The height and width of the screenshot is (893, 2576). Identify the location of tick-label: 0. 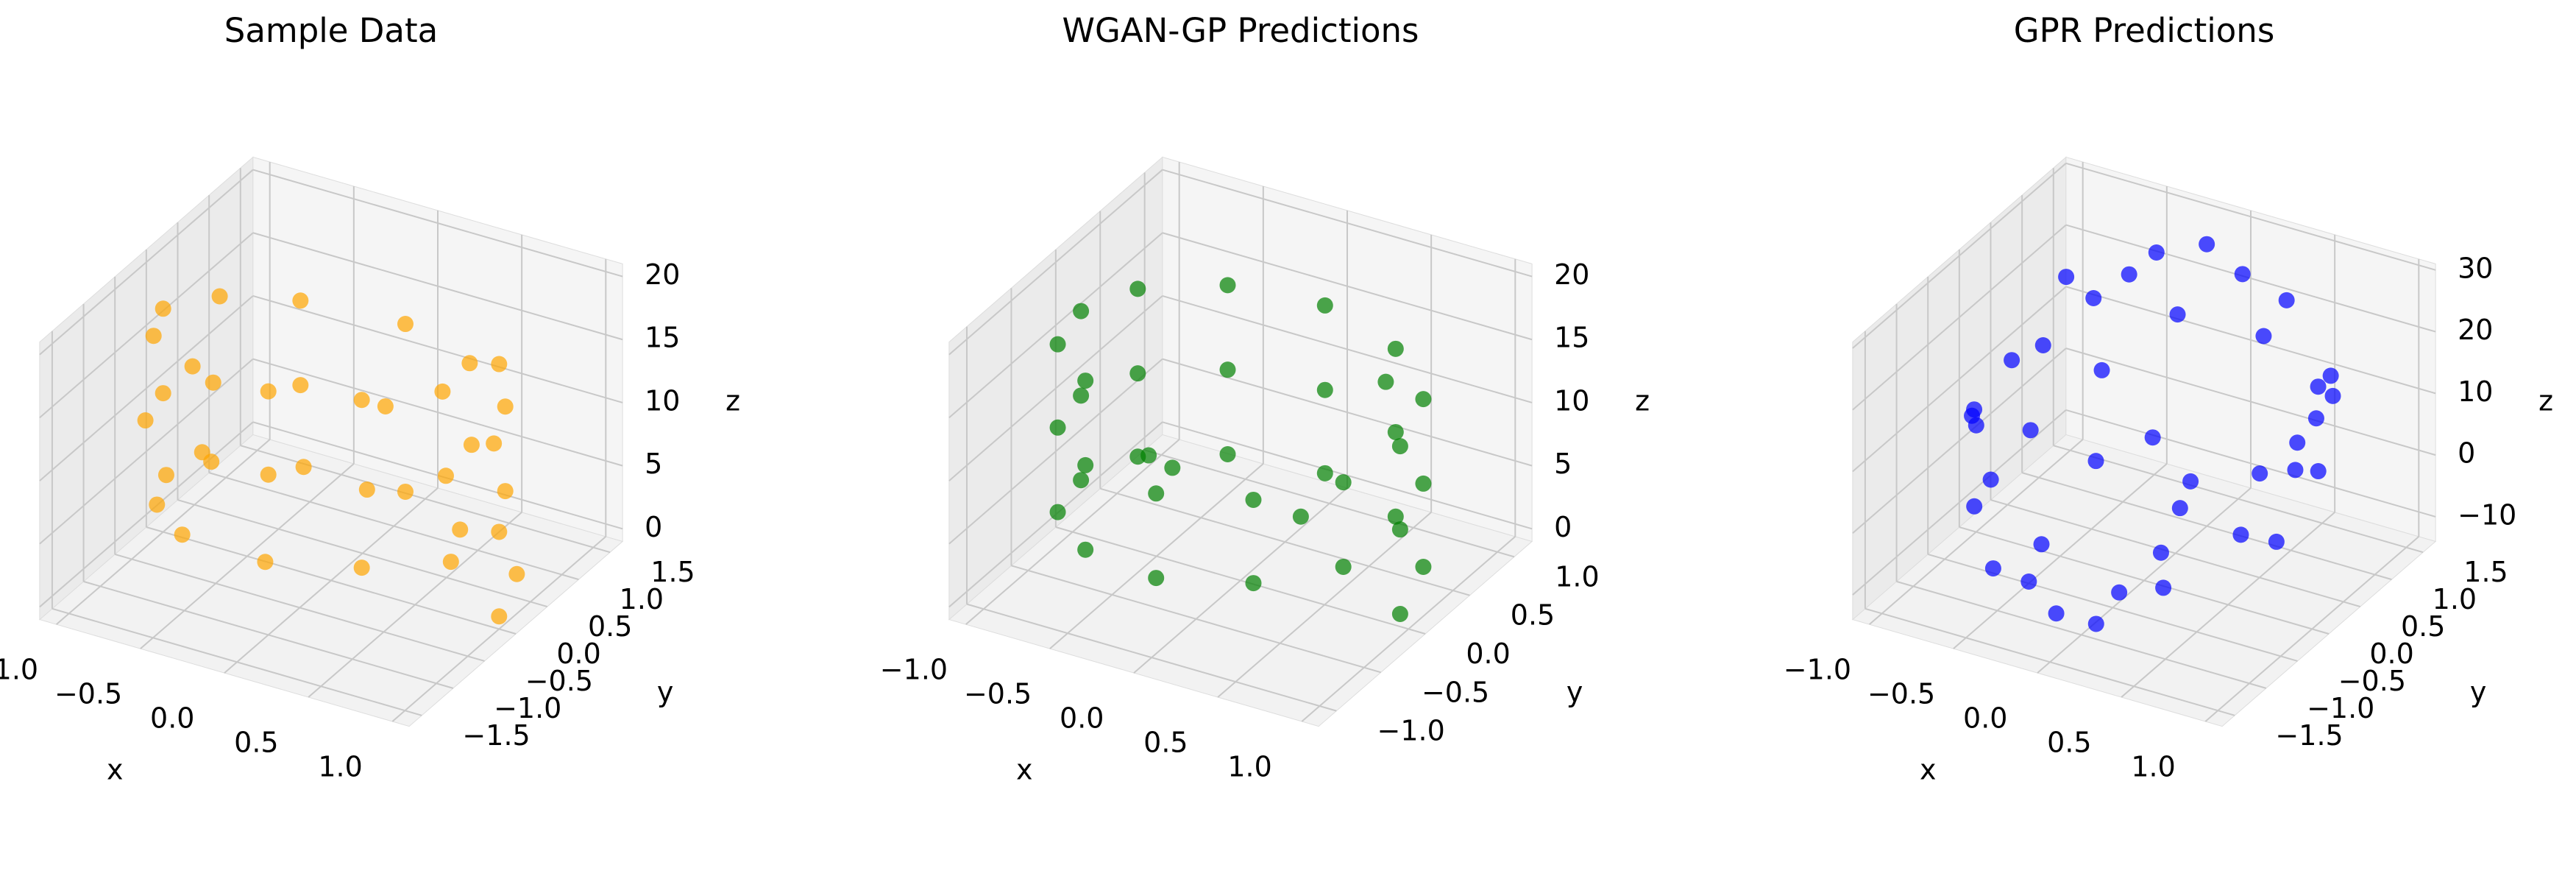
(2466, 453).